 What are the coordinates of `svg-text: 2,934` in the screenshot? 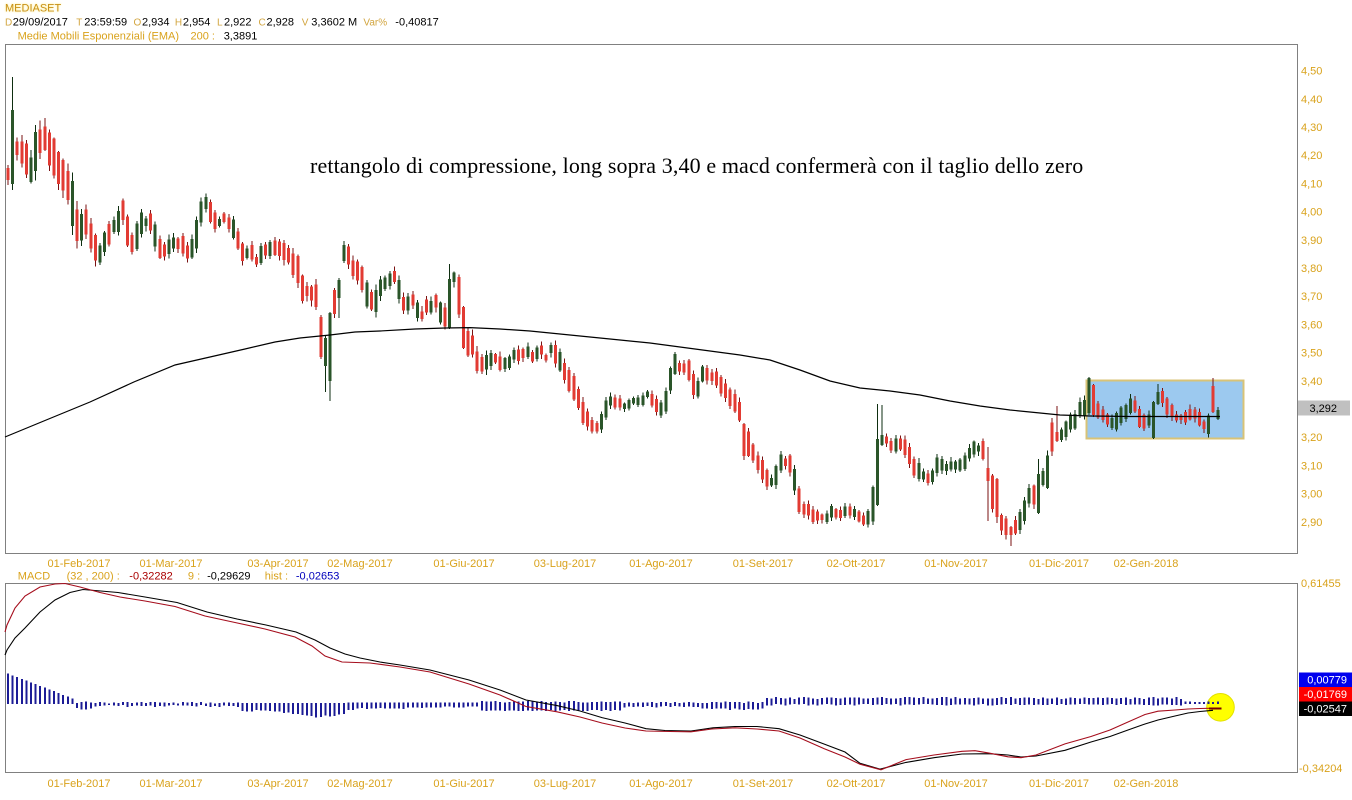 It's located at (156, 23).